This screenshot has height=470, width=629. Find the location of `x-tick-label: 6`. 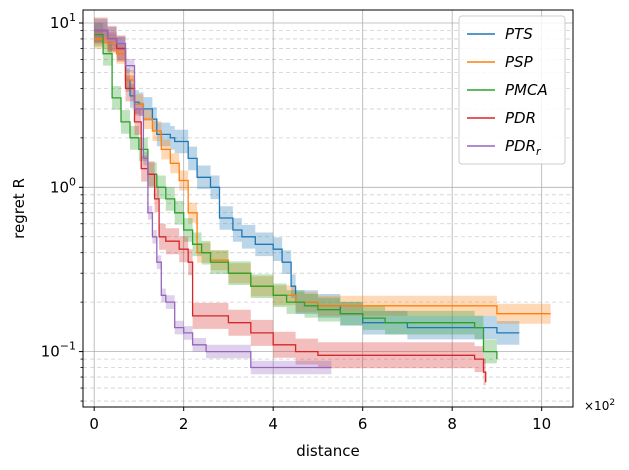

x-tick-label: 6 is located at coordinates (363, 424).